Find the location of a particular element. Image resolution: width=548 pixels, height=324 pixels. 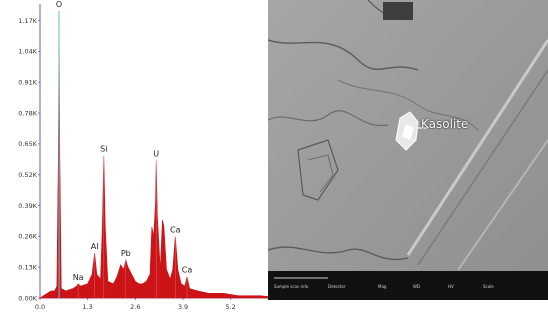

x-tick-label: 1.3 is located at coordinates (87, 307).